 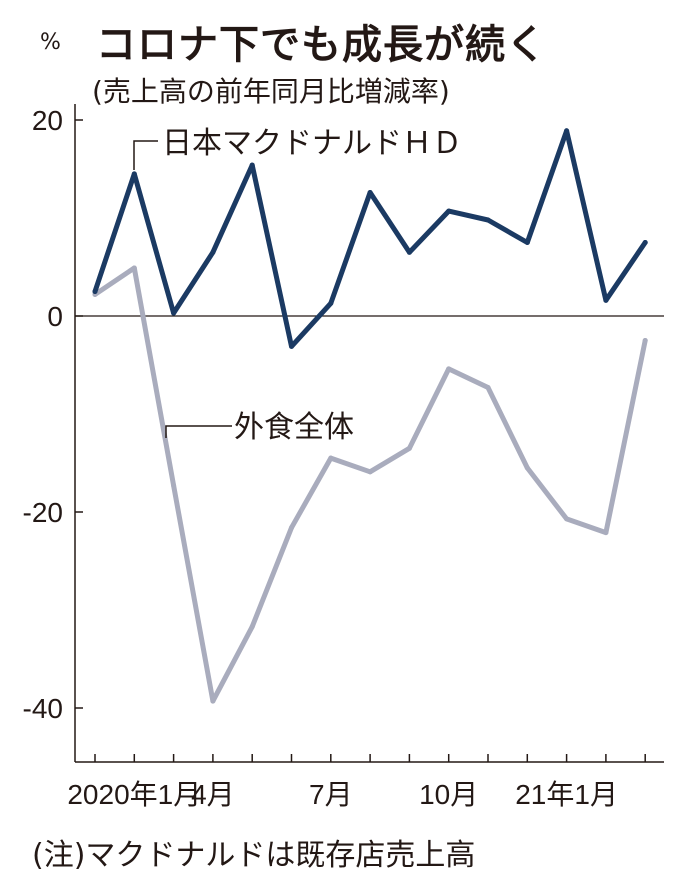 What do you see at coordinates (271, 91) in the screenshot?
I see `chart-subtitle: (売上高の前年同月比増減率)` at bounding box center [271, 91].